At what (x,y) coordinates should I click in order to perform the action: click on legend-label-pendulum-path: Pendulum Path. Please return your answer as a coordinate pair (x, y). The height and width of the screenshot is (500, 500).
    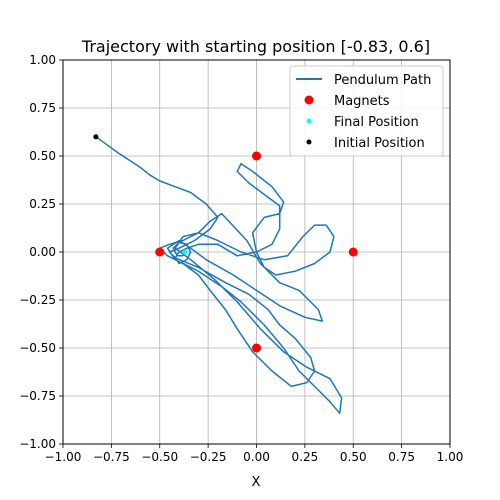
    Looking at the image, I should click on (382, 80).